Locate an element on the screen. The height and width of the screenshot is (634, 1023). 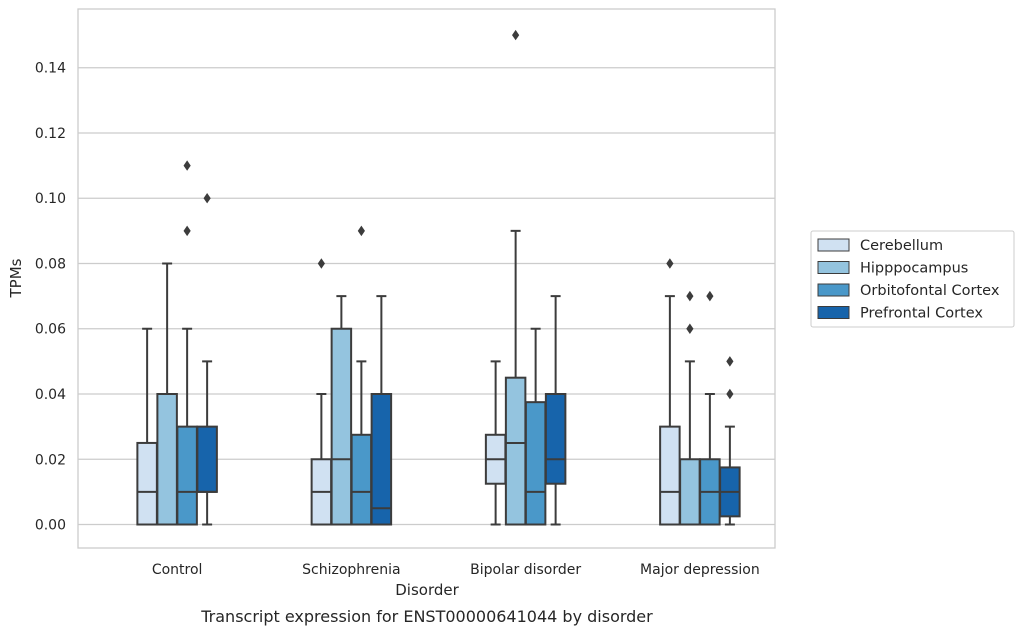
x-axis-label: Disorder is located at coordinates (427, 590).